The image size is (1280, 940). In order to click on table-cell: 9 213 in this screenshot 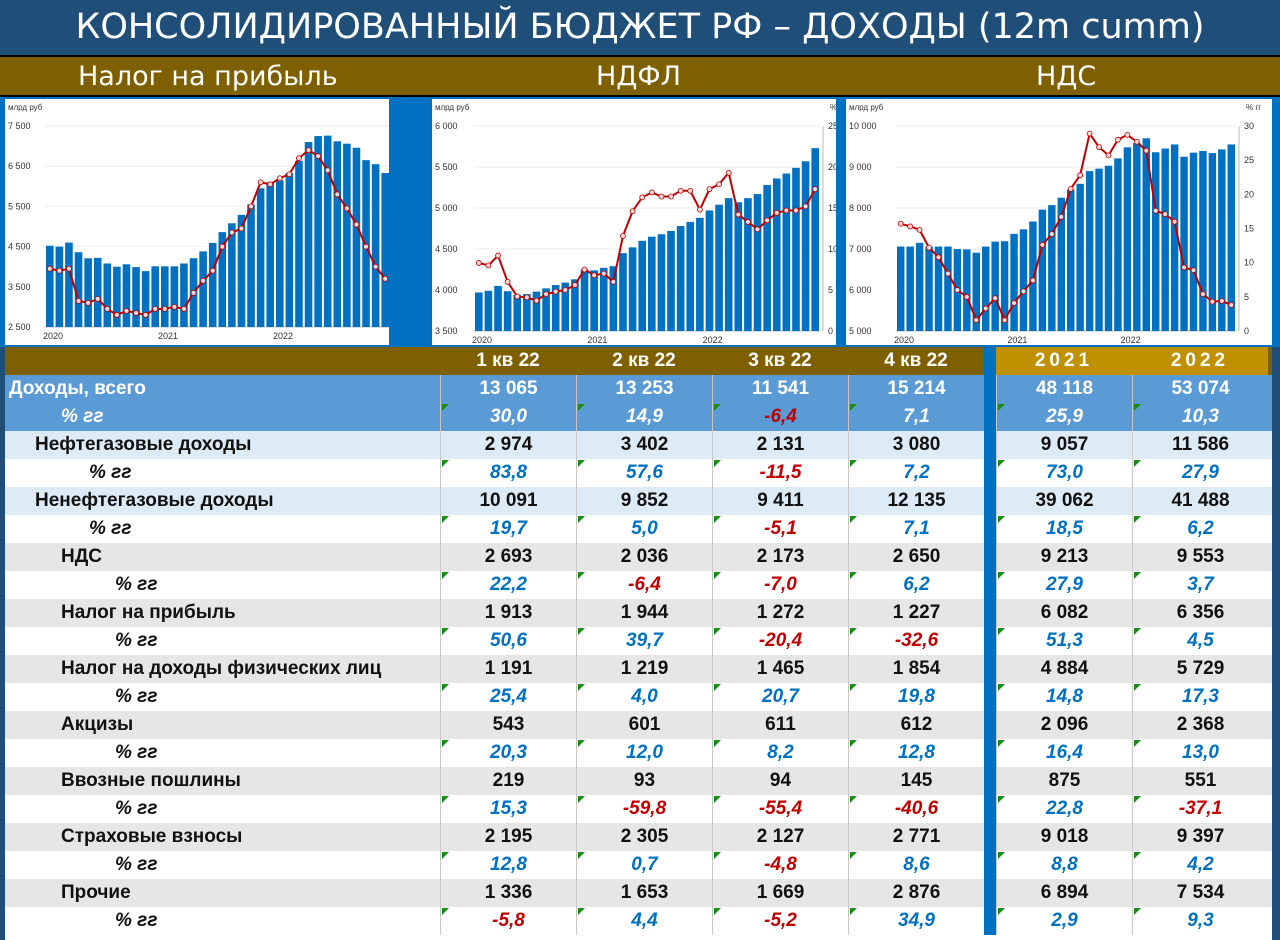, I will do `click(1064, 557)`.